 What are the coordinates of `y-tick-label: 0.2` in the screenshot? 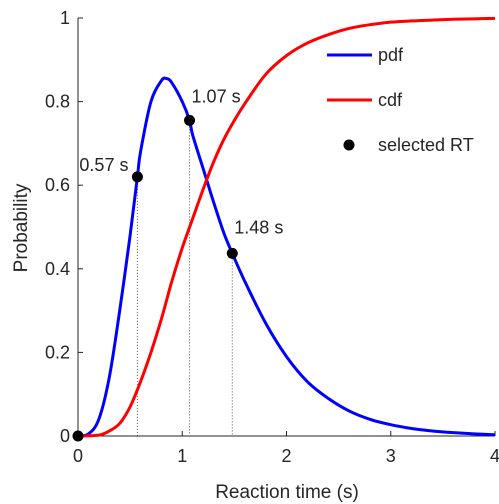 It's located at (57, 352).